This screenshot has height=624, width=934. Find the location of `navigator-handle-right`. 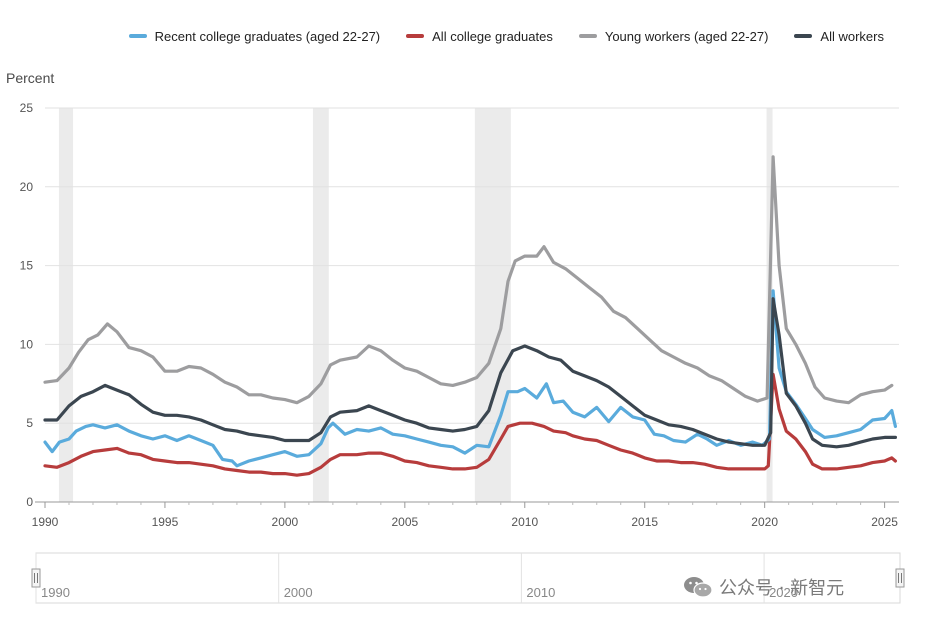

navigator-handle-right is located at coordinates (900, 578).